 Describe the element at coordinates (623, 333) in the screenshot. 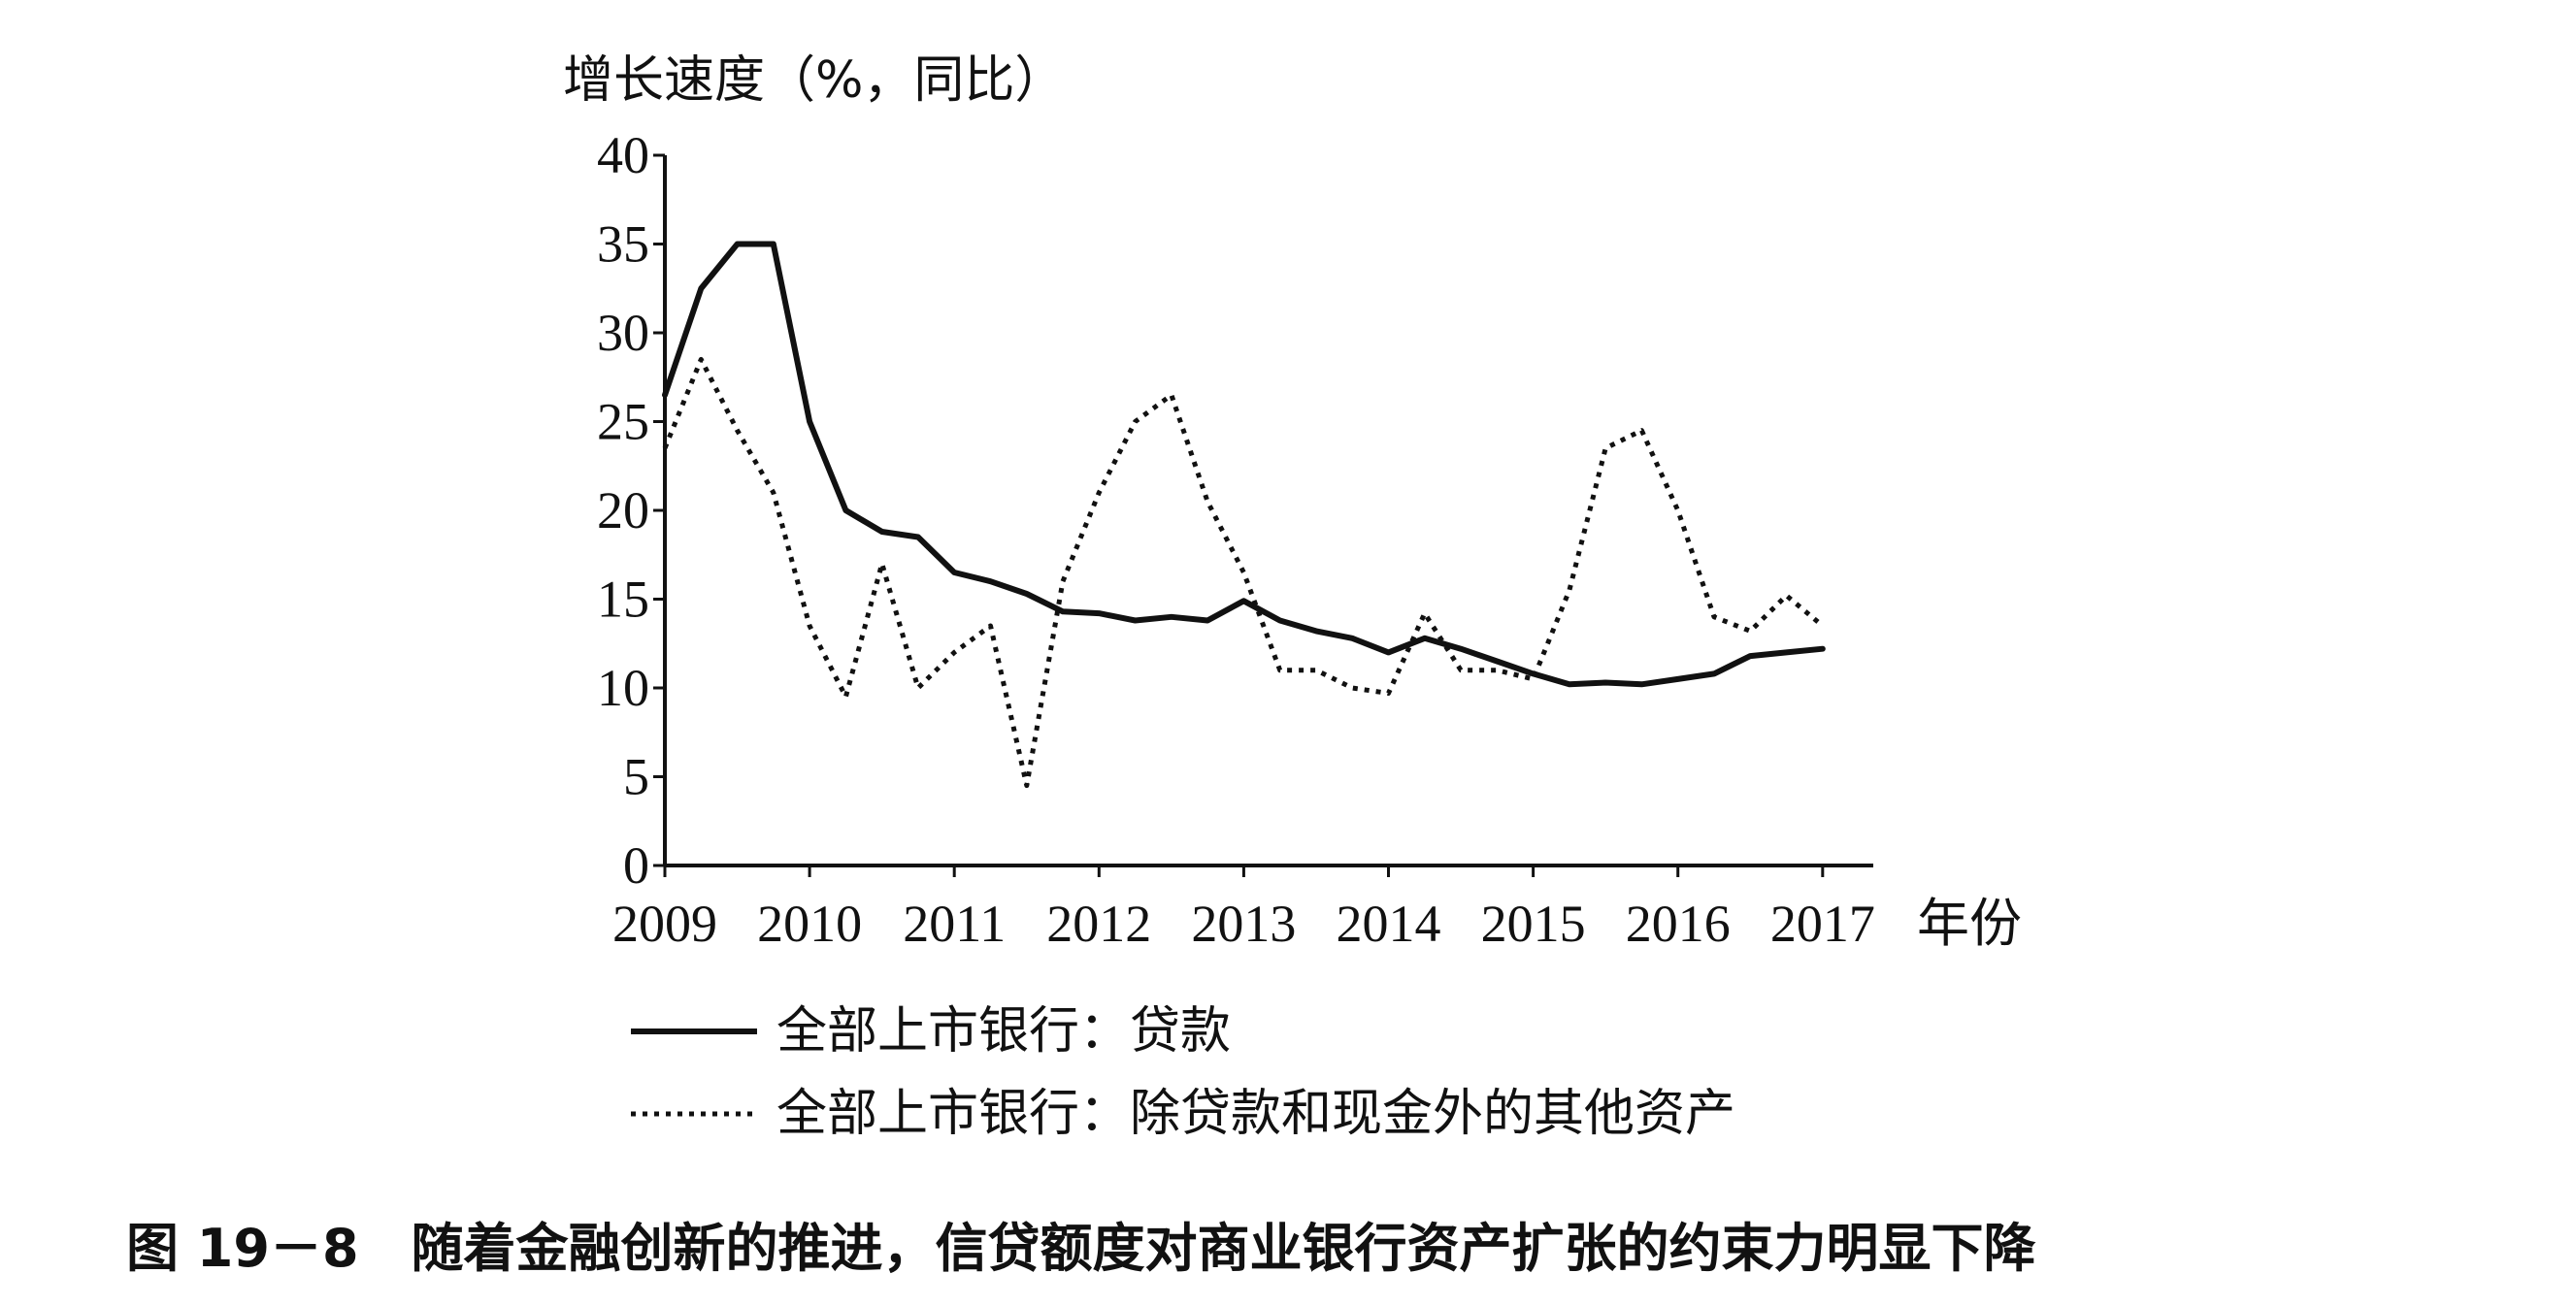

I see `y-tick-label: 30` at that location.